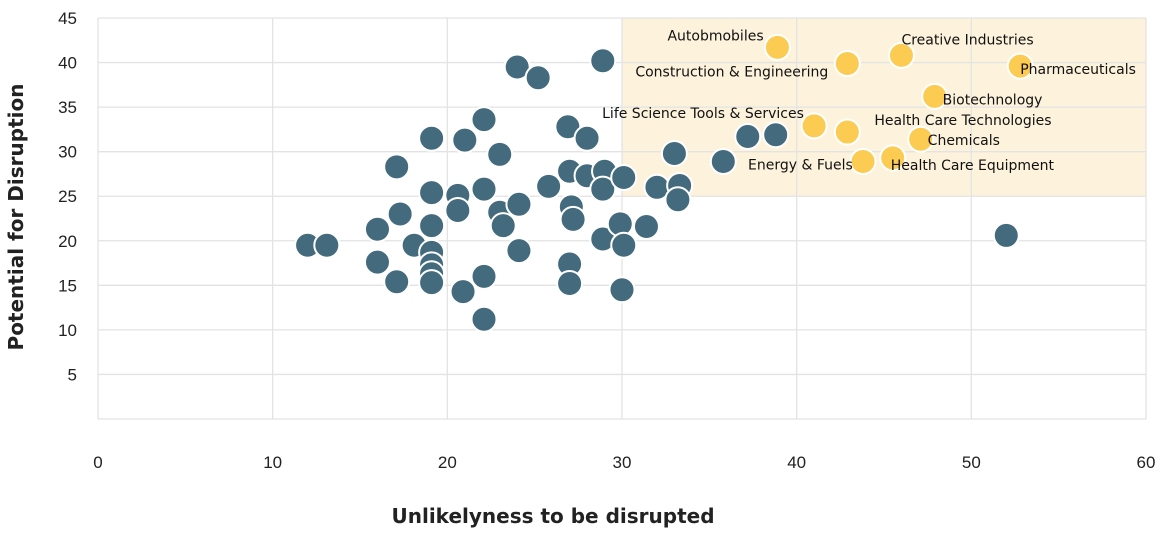 The width and height of the screenshot is (1170, 542). Describe the element at coordinates (973, 166) in the screenshot. I see `point-label: Health Care Equipment` at that location.